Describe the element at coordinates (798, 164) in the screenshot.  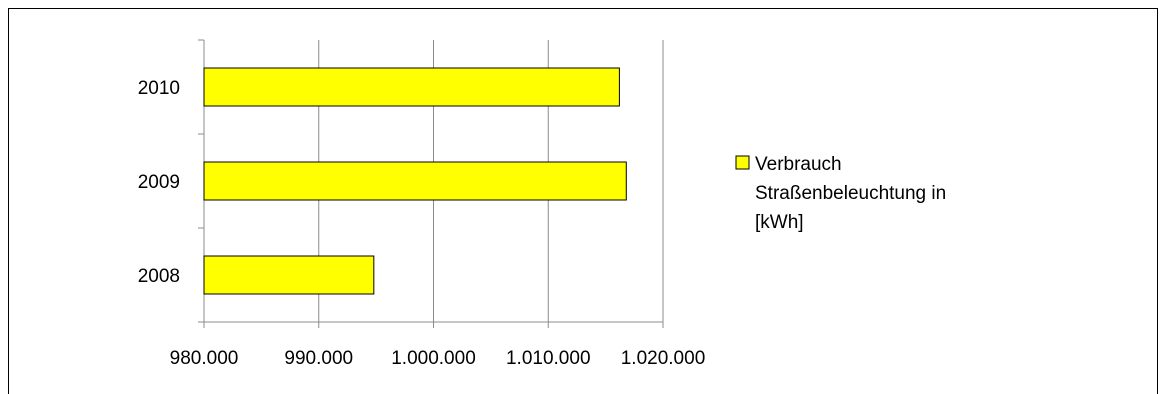
I see `legend-text-line: Verbrauch` at that location.